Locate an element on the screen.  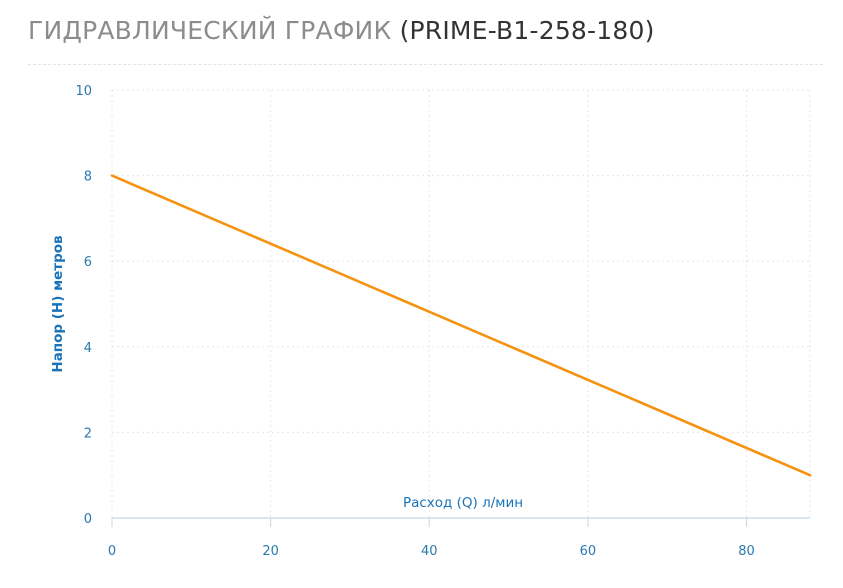
x-tick-label: 20 is located at coordinates (270, 551).